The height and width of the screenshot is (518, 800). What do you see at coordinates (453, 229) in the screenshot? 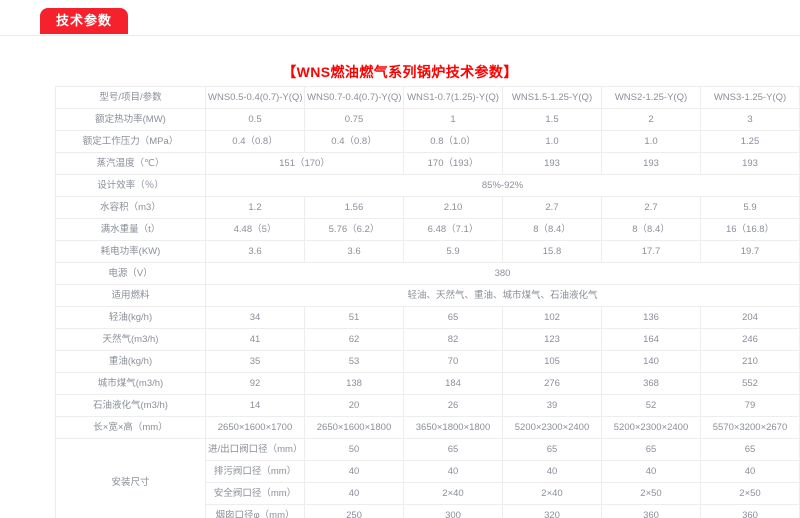
I see `table-cell-value: 6.48（7.1）` at bounding box center [453, 229].